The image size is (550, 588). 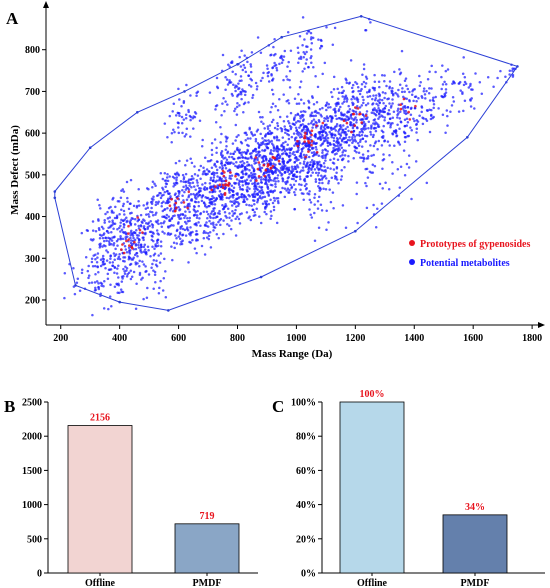 I want to click on x-tick-label: 1000, so click(x=296, y=338).